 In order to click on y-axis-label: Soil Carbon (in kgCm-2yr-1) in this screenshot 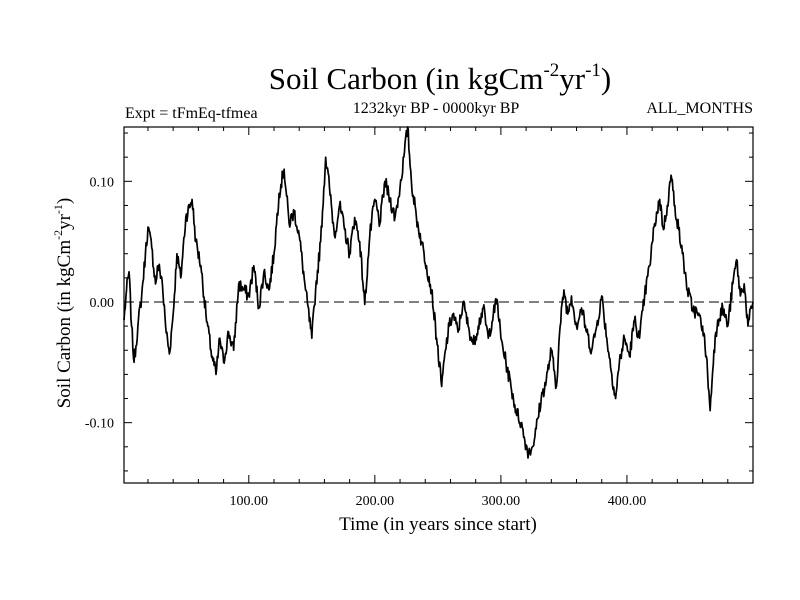, I will do `click(63, 303)`.